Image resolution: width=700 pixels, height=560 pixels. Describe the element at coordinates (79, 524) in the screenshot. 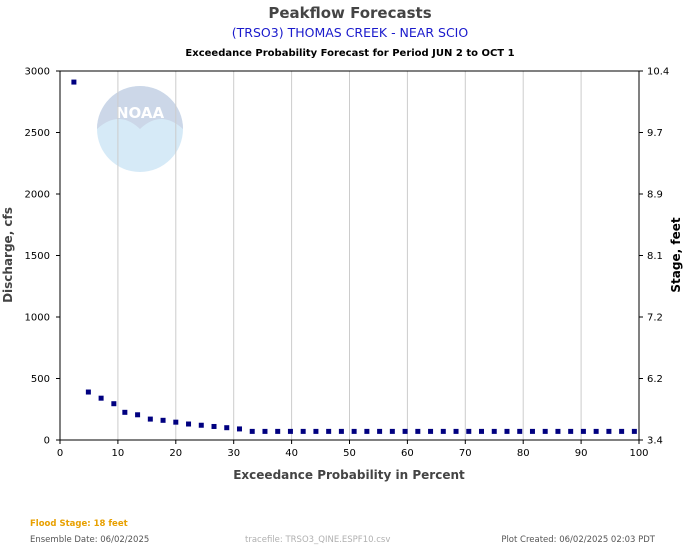

I see `flood-stage-label: Flood Stage: 18 feet` at that location.